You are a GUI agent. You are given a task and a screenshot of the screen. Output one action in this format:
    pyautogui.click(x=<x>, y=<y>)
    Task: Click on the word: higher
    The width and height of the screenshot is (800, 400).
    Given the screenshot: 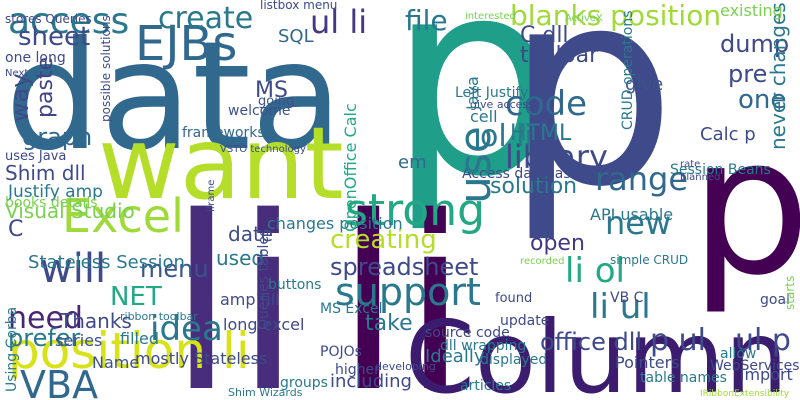 What is the action you would take?
    pyautogui.click(x=357, y=370)
    